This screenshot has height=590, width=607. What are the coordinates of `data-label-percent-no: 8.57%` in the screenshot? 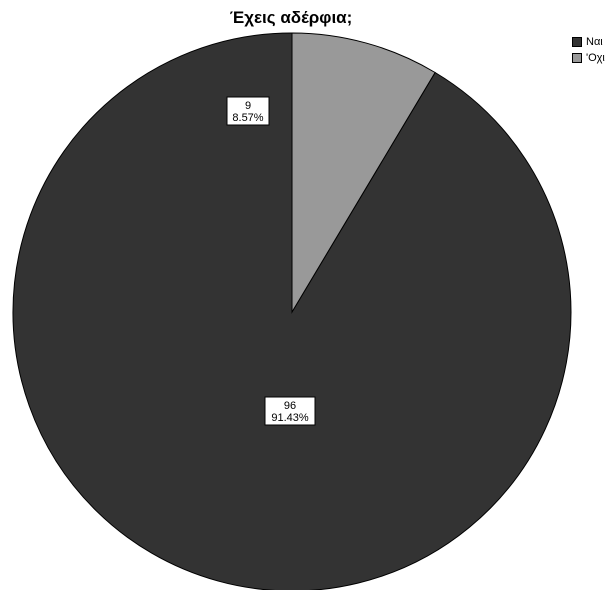 It's located at (247, 118).